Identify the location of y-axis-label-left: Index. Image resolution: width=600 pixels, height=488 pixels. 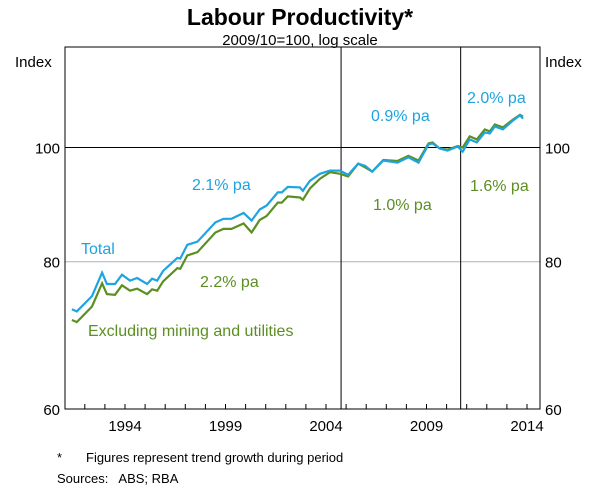
(33, 62).